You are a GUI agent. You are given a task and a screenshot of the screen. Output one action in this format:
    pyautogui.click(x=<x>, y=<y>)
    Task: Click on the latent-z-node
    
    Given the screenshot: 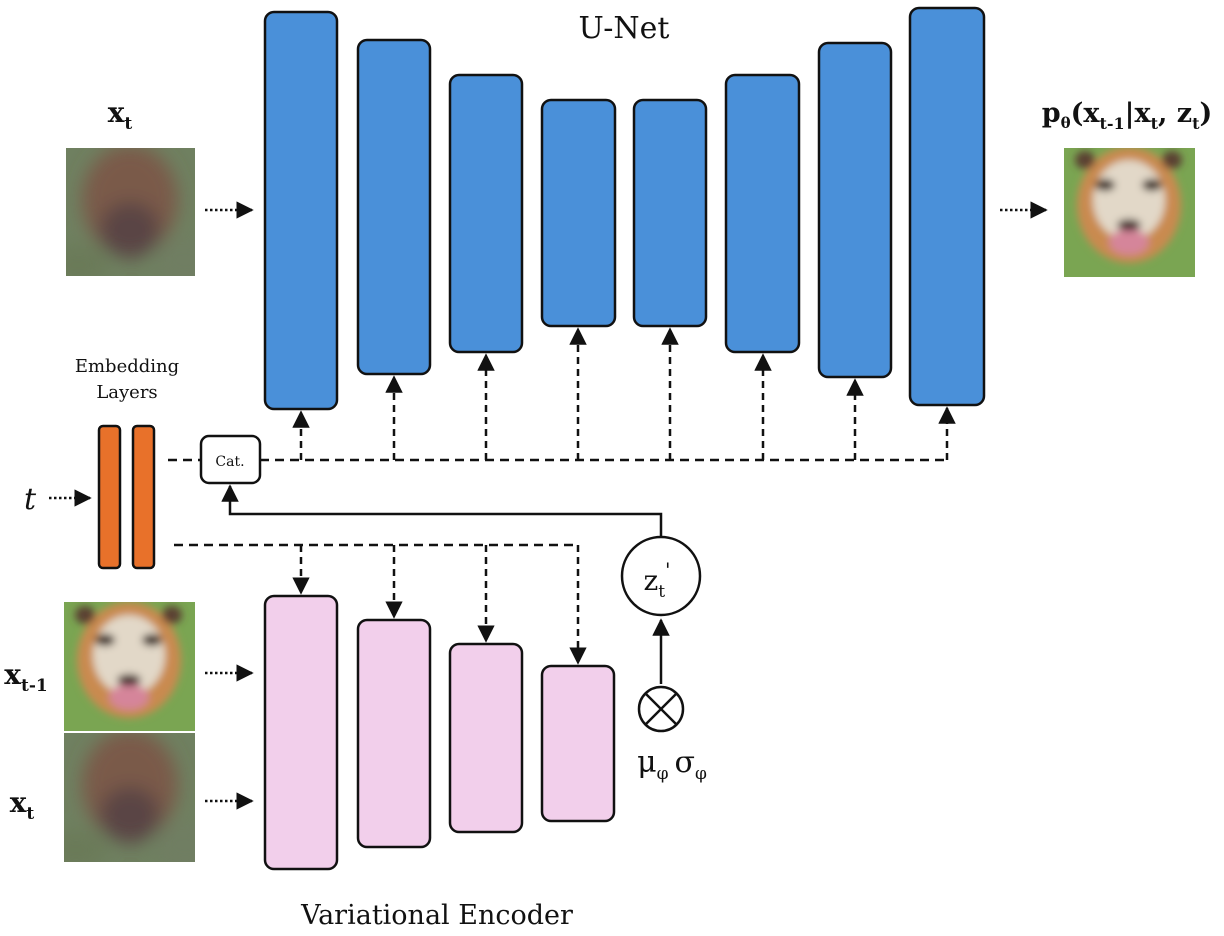 What is the action you would take?
    pyautogui.click(x=661, y=576)
    